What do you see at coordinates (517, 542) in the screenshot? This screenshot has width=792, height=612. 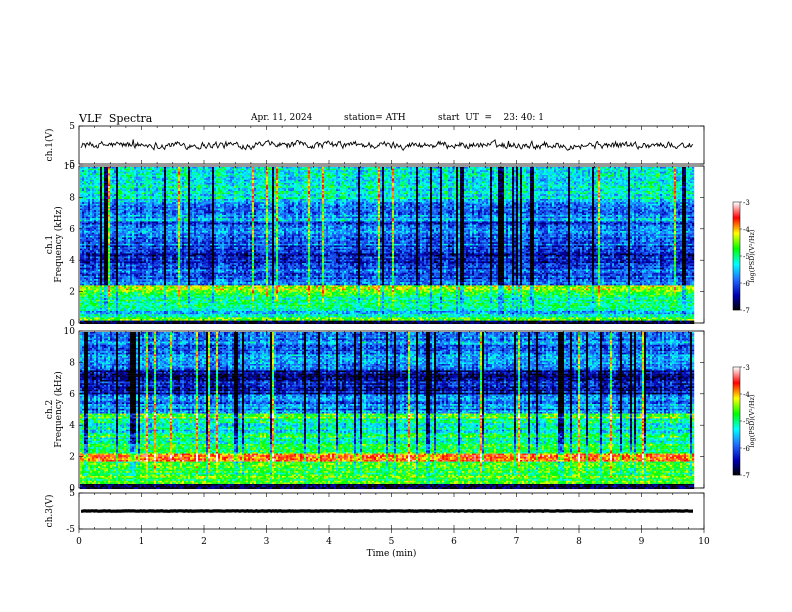 I see `time-axis-tick-label: 7` at bounding box center [517, 542].